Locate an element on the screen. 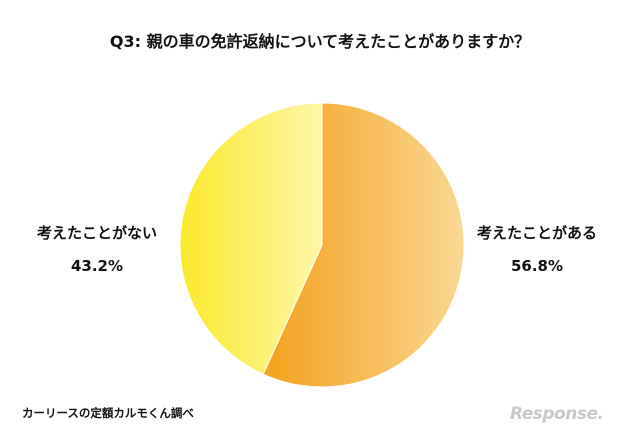  chart-title: Q3: 親の車の免許返納について考えたことがありますか？ is located at coordinates (320, 41).